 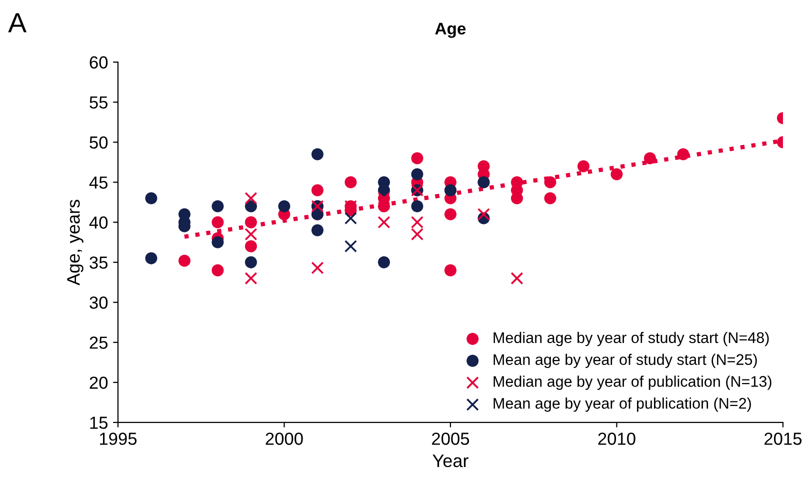 I want to click on x-tick-label: 2005, so click(x=451, y=438).